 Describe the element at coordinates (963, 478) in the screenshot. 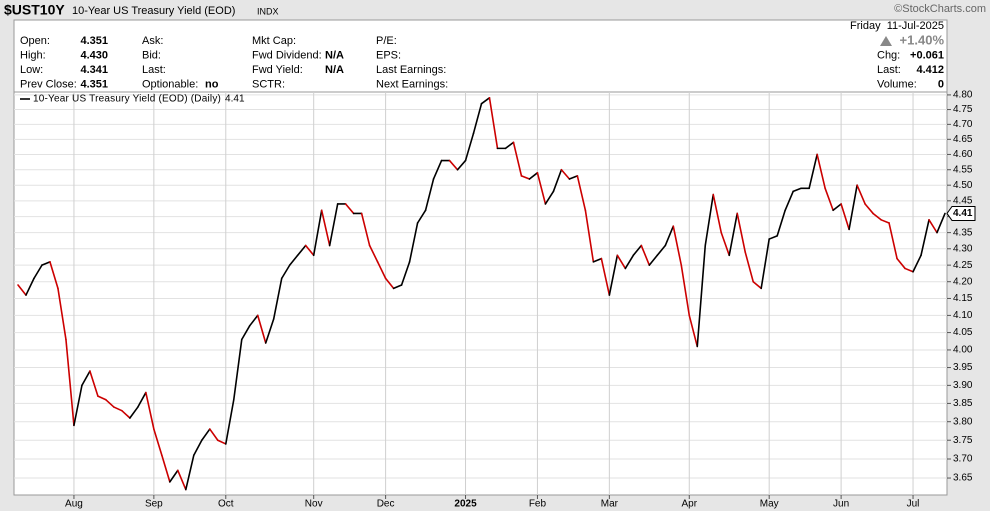

I see `y-tick-label: 3.65` at that location.